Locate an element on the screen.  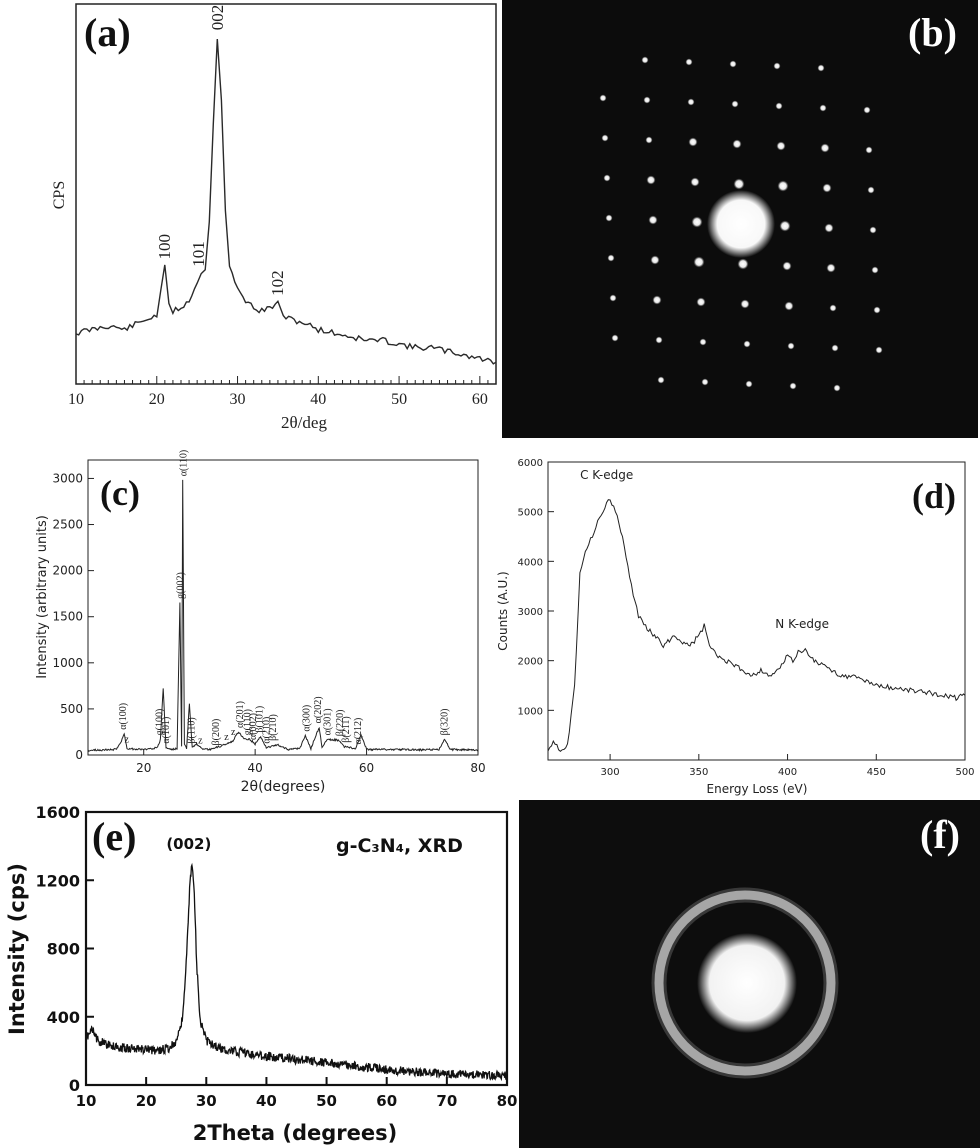
panel-f-central-beam is located at coordinates (747, 983).